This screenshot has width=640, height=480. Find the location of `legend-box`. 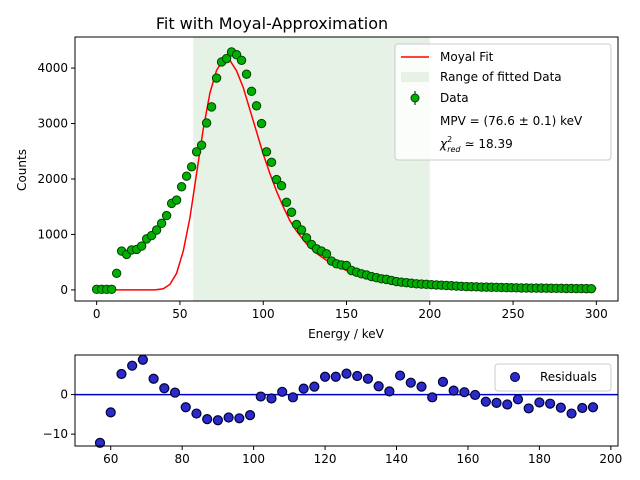

legend-box is located at coordinates (503, 102).